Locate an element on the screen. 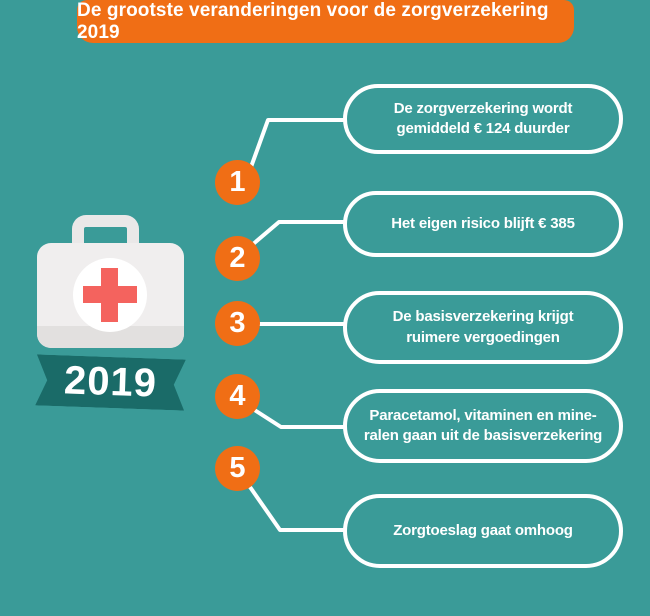 The width and height of the screenshot is (650, 616). bubble-text-2: Het eigen risico blijft € 385 is located at coordinates (483, 223).